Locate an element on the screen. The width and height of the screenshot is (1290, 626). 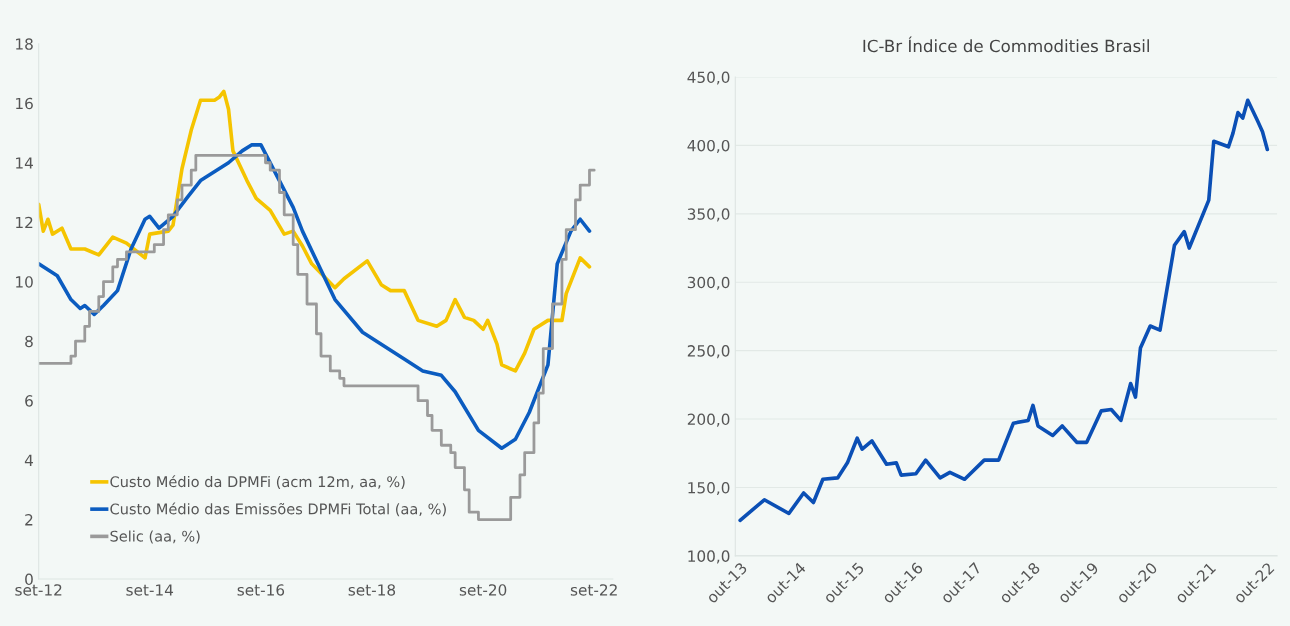
x-tick-label: set-16 is located at coordinates (261, 590).